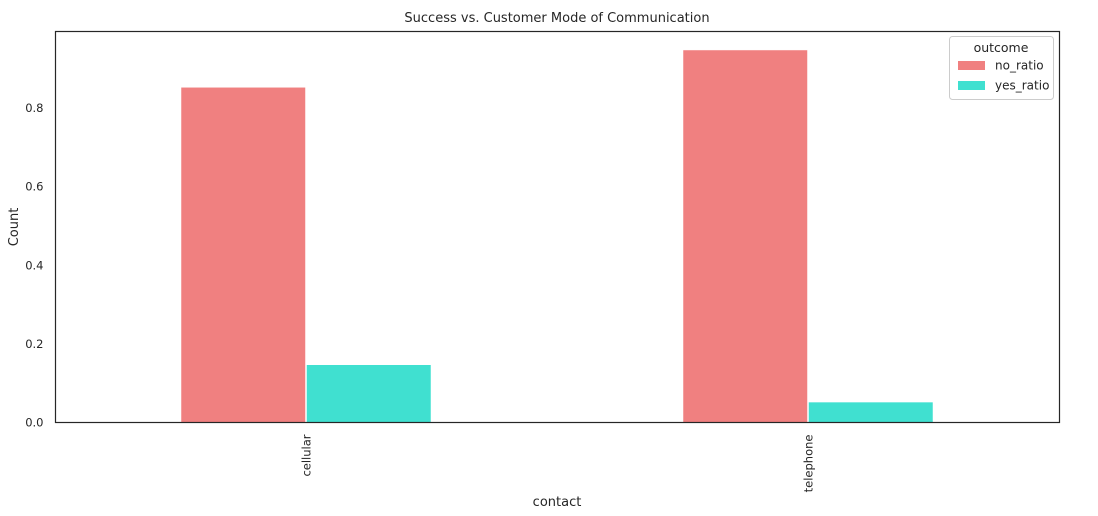 This screenshot has height=516, width=1098. I want to click on legend: outcome no_ratio yes_ratio, so click(1001, 68).